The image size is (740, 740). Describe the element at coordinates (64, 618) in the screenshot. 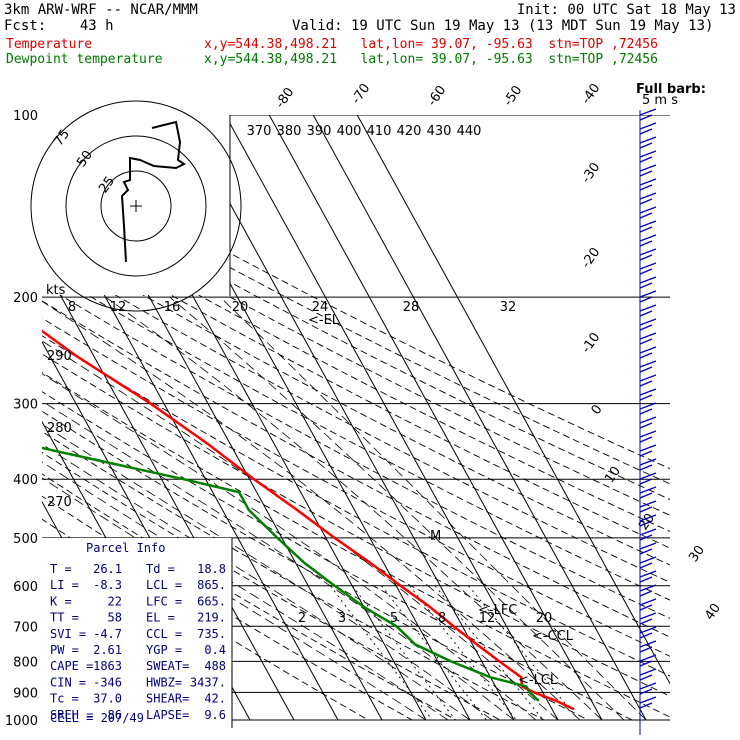

I see `parcel-param-name: TT =` at that location.